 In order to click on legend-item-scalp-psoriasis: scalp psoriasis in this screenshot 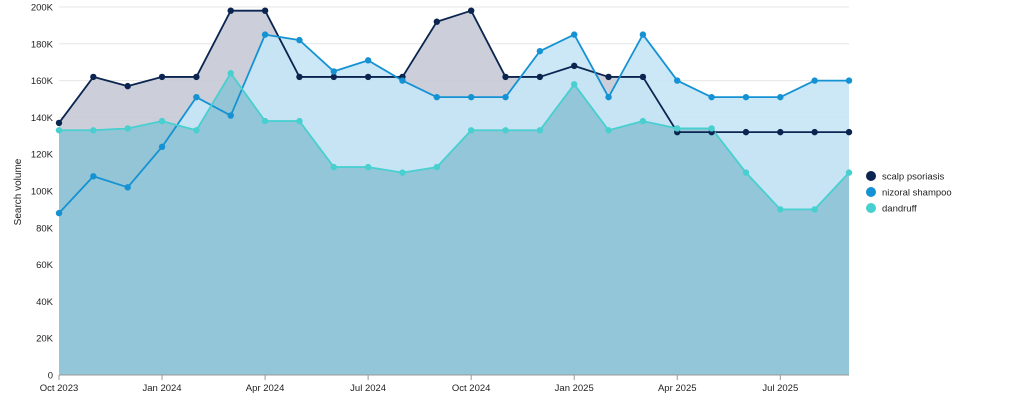, I will do `click(905, 177)`.